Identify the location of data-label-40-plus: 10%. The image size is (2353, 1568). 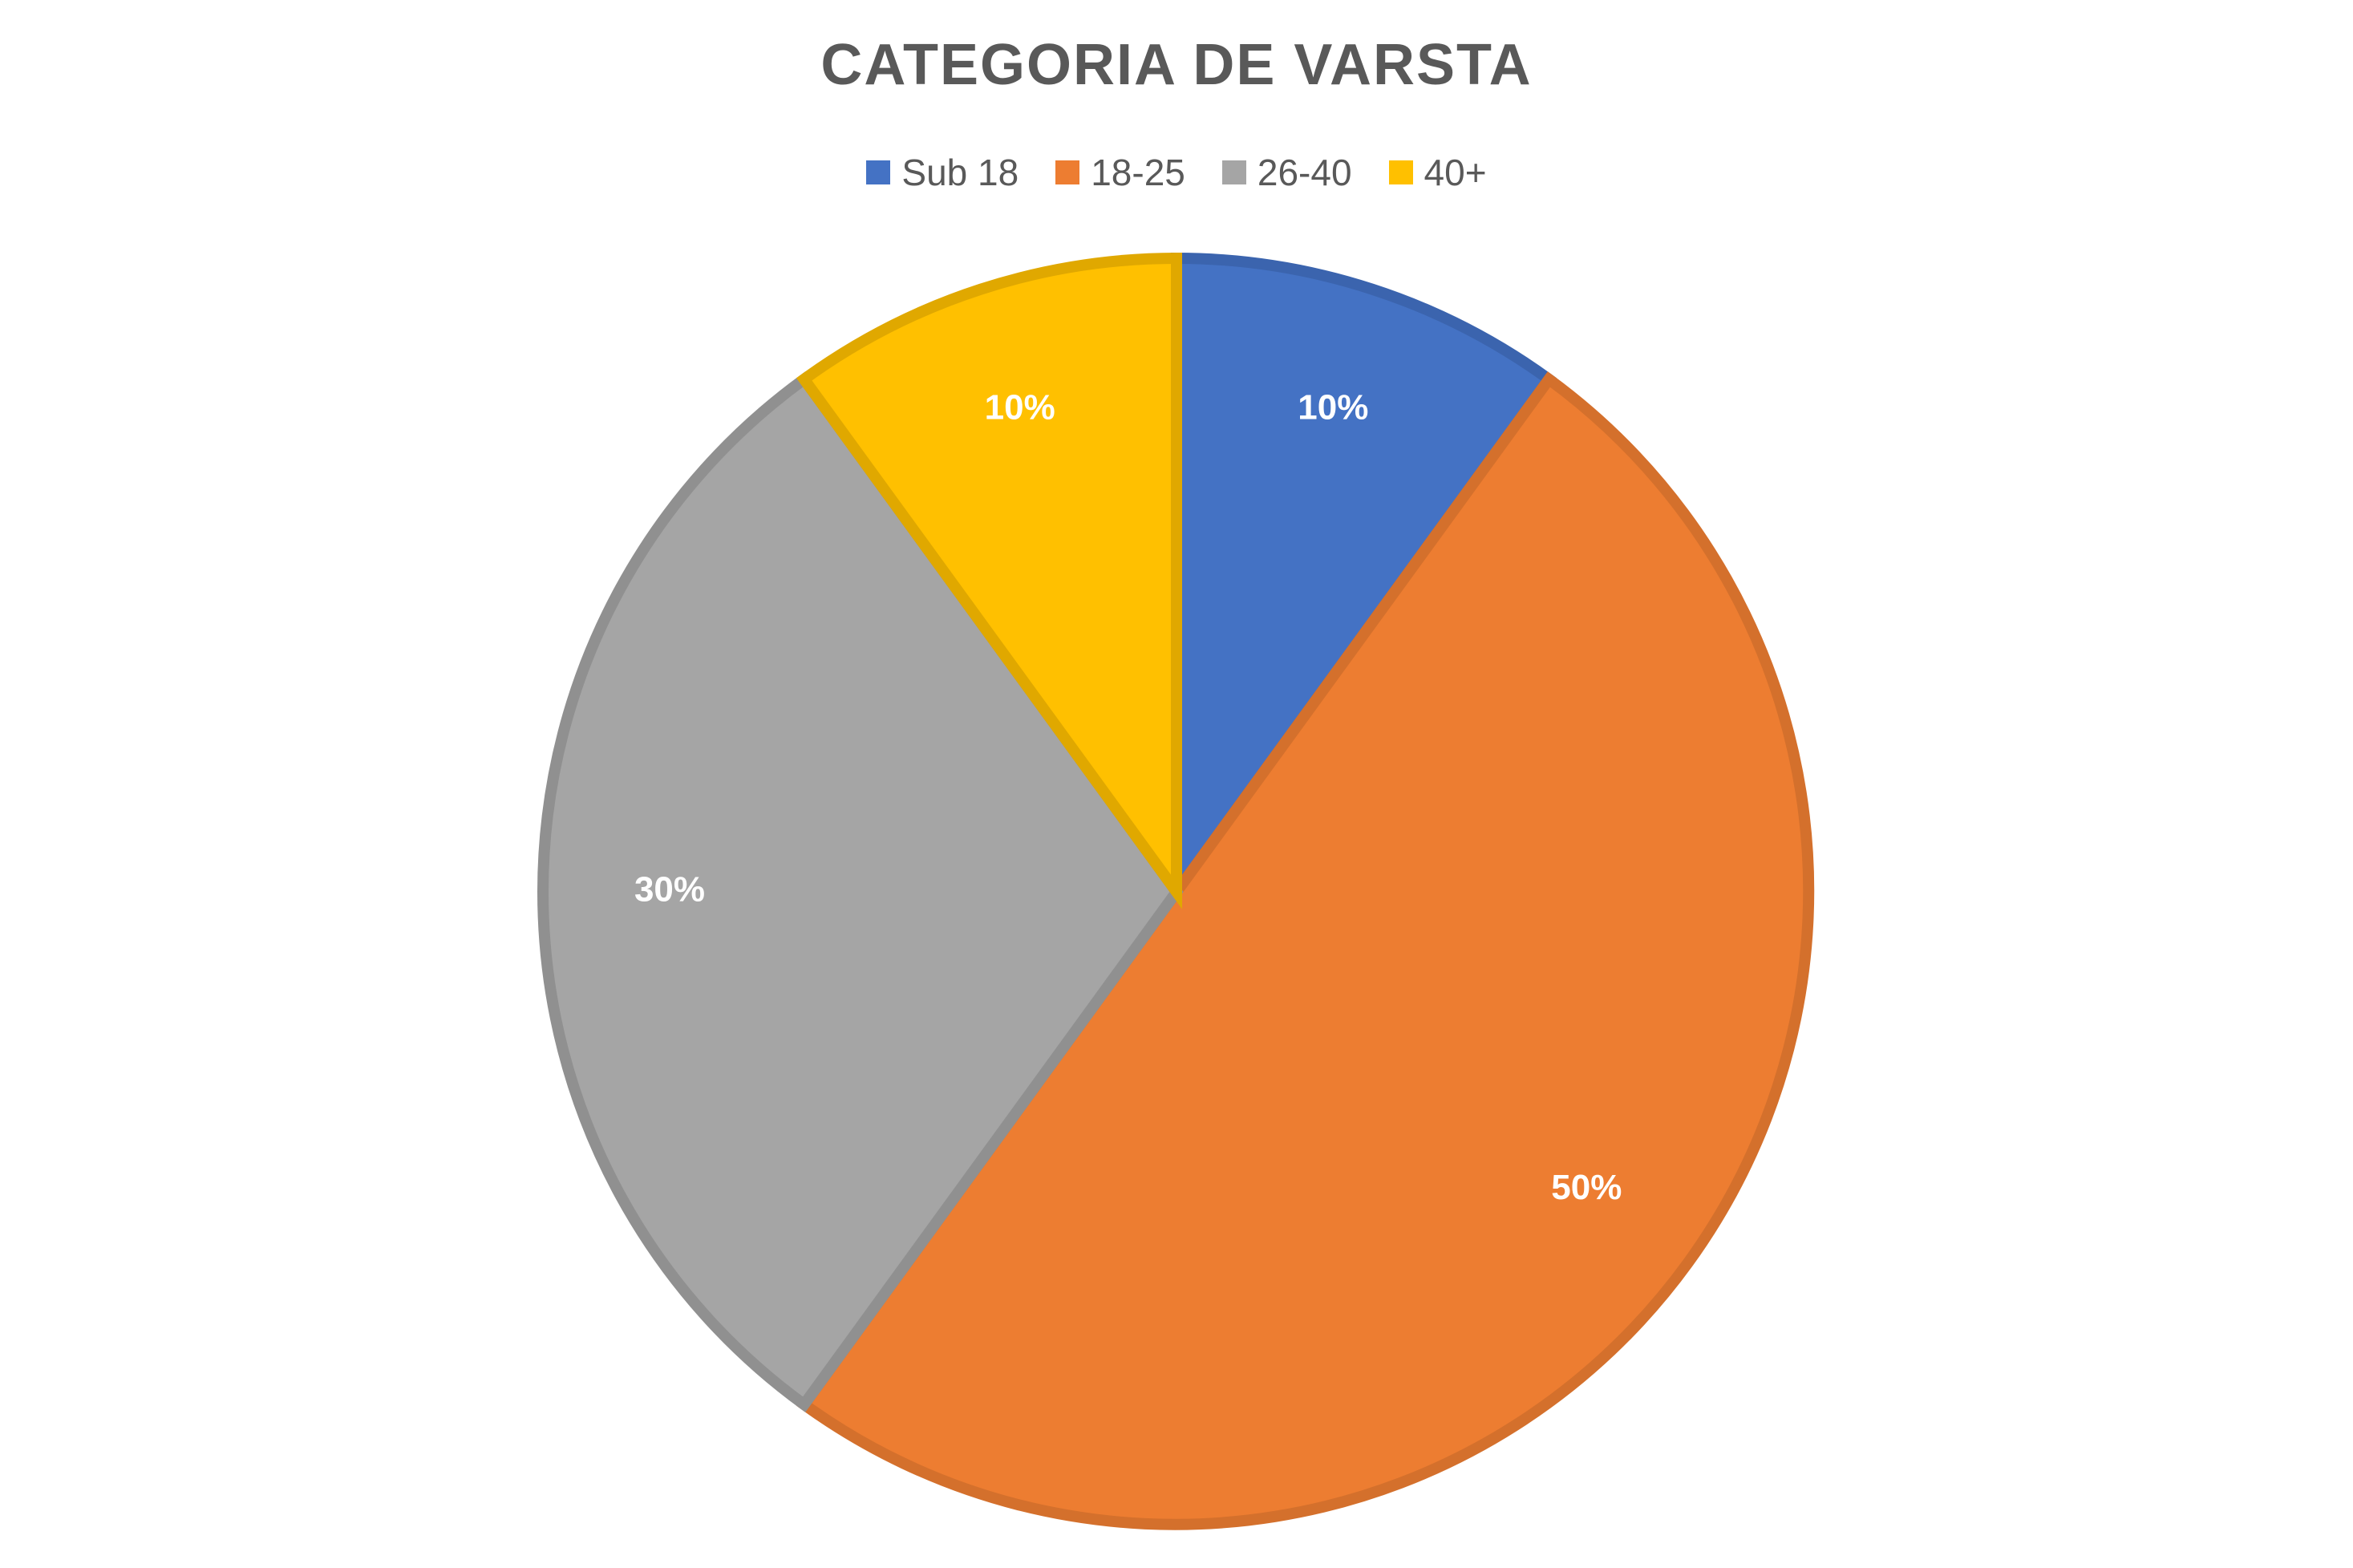
(1020, 408).